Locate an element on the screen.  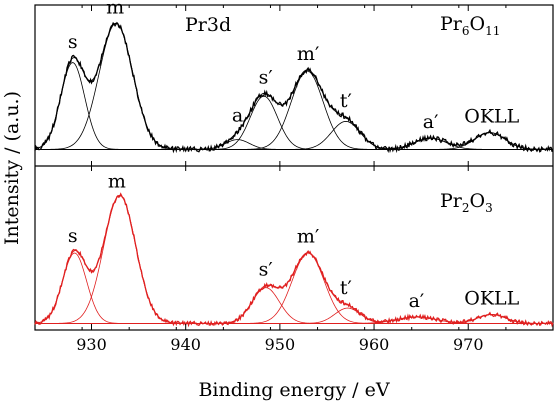
x-tick-label: 950 is located at coordinates (280, 344).